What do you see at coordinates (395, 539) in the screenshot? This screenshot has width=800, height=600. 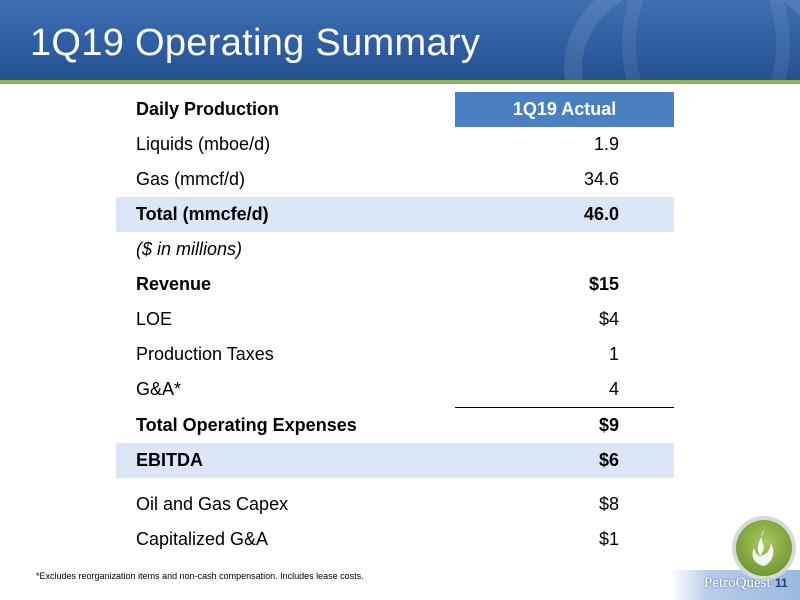 I see `table-row: Capitalized G&A $1` at bounding box center [395, 539].